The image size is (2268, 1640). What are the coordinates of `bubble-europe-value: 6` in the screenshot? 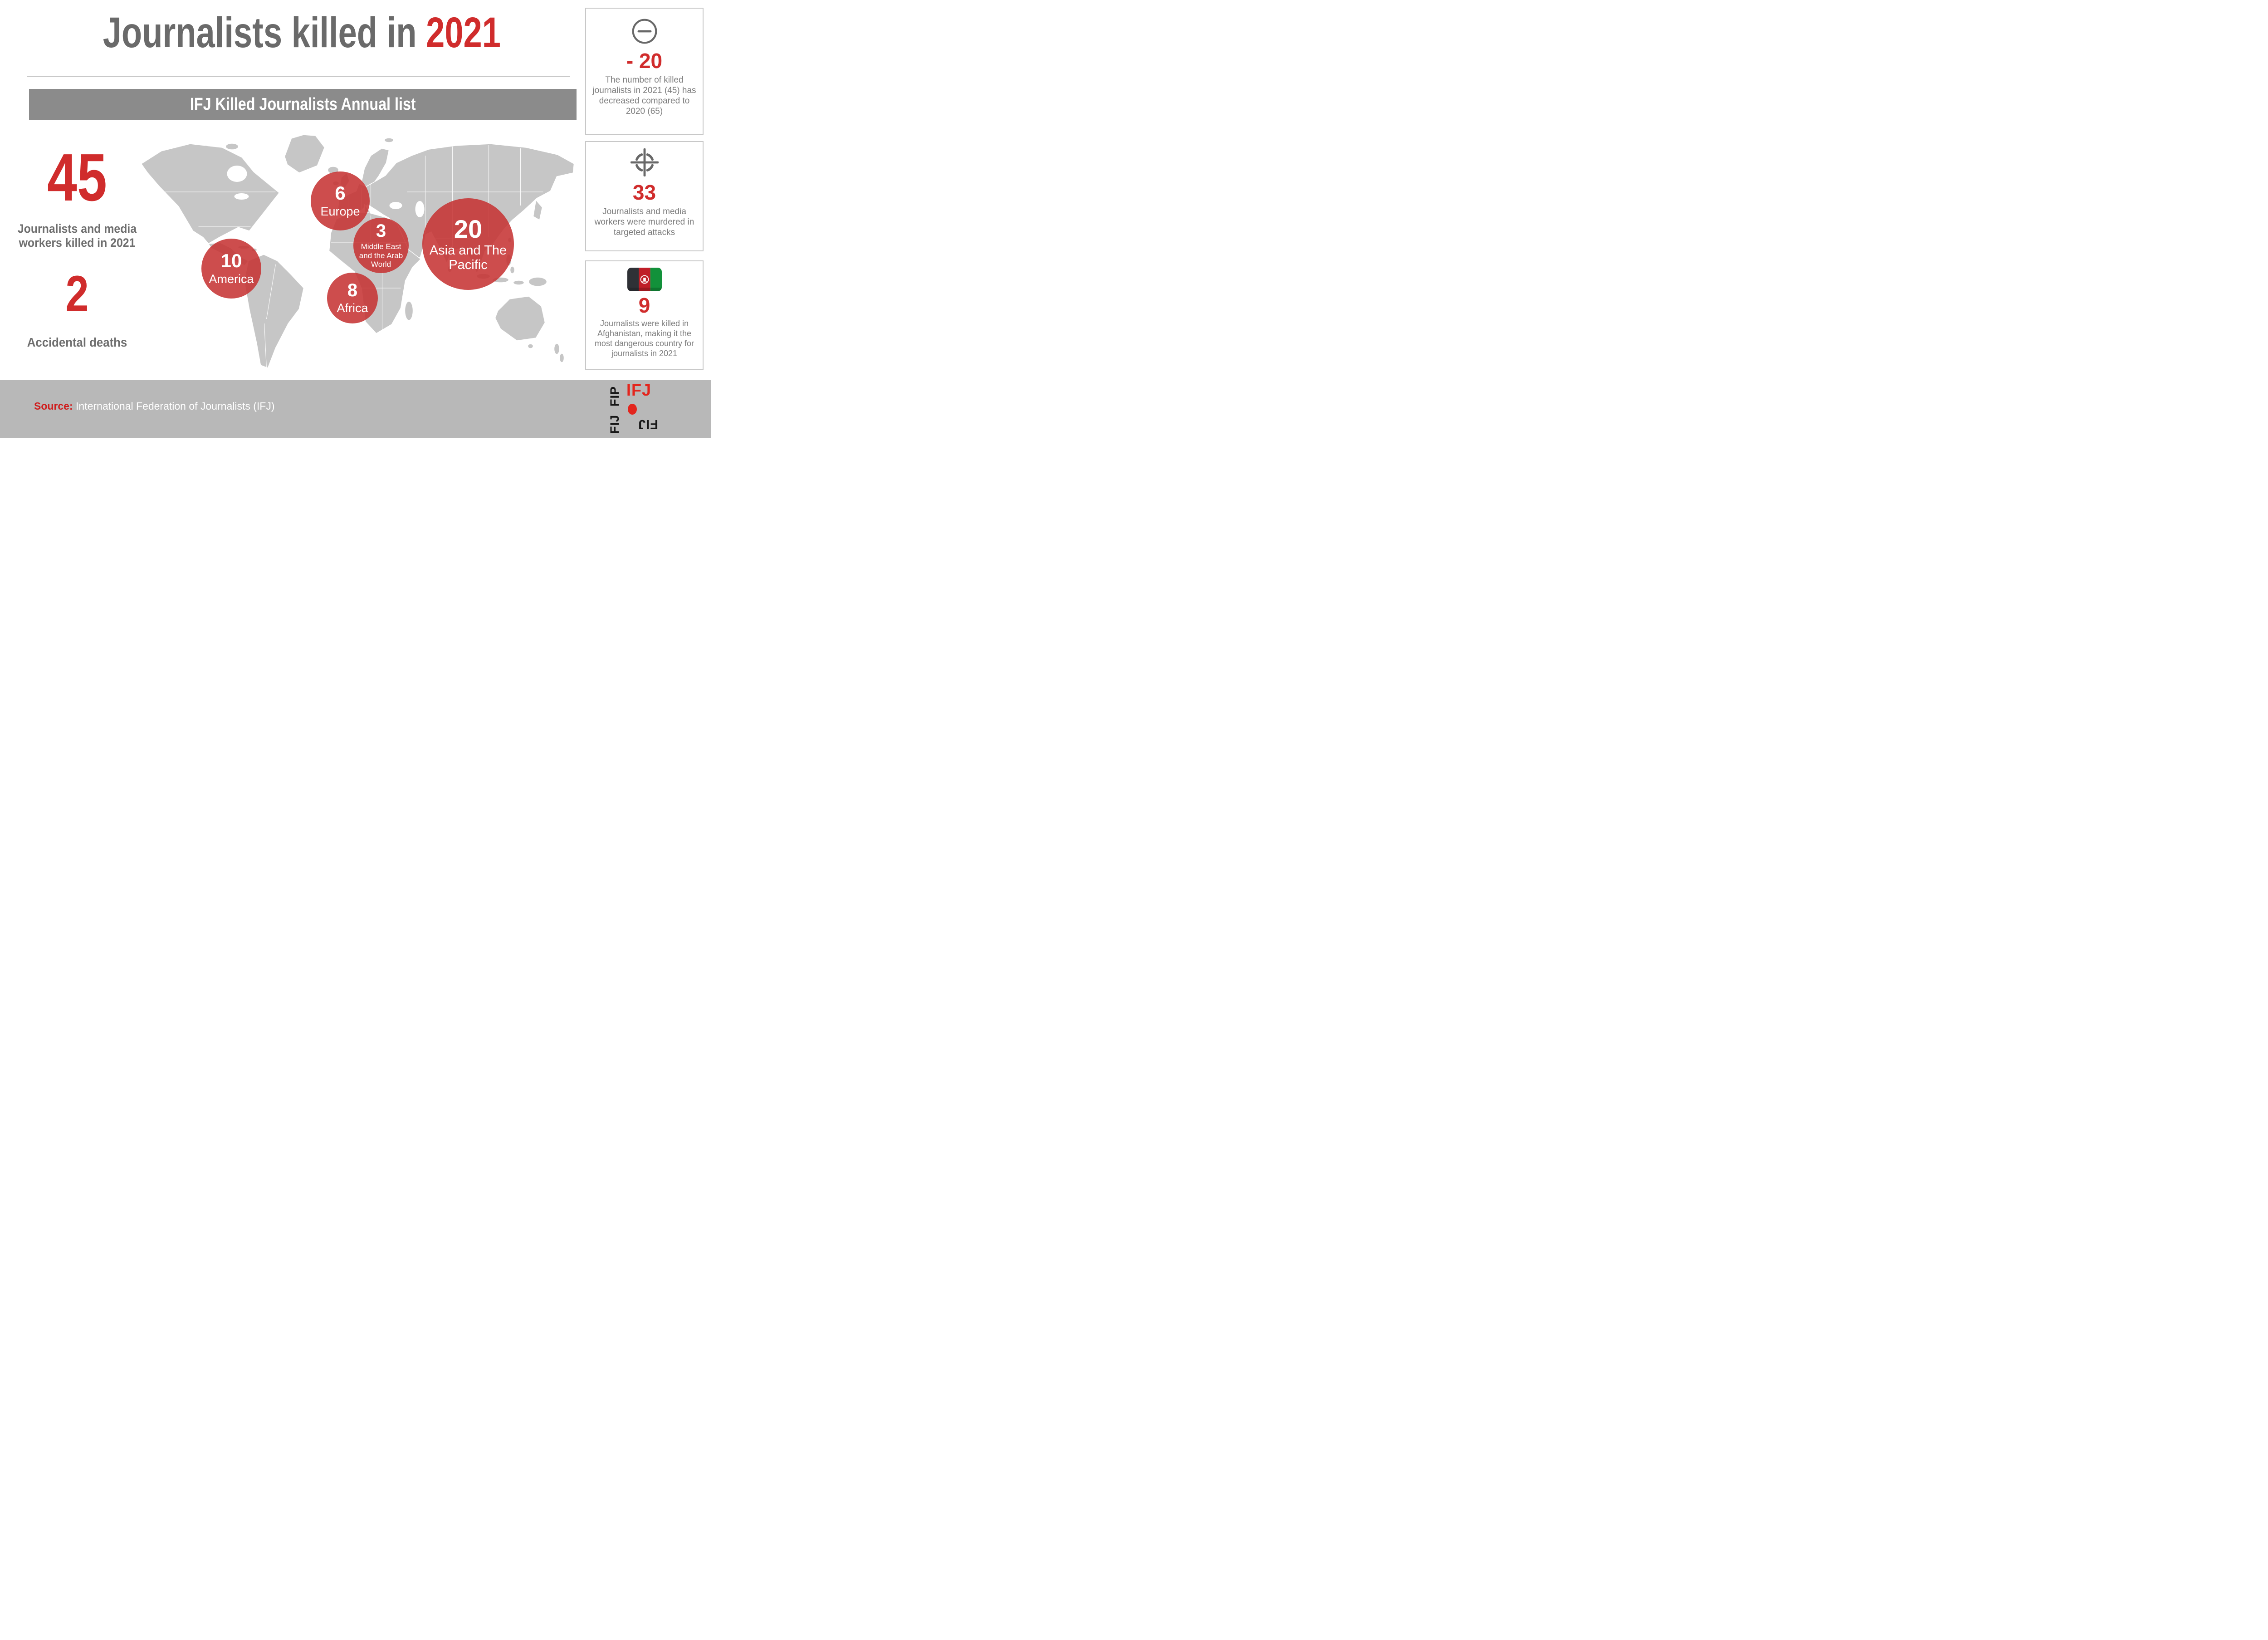 It's located at (340, 193).